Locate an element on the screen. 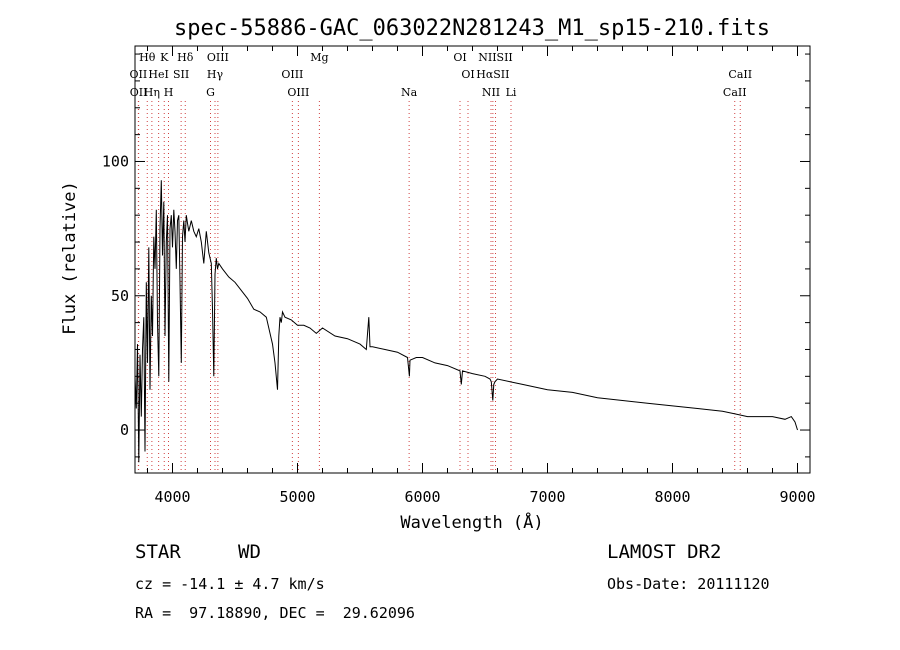 This screenshot has width=900, height=650. x-tick-label: 7000 is located at coordinates (547, 497).